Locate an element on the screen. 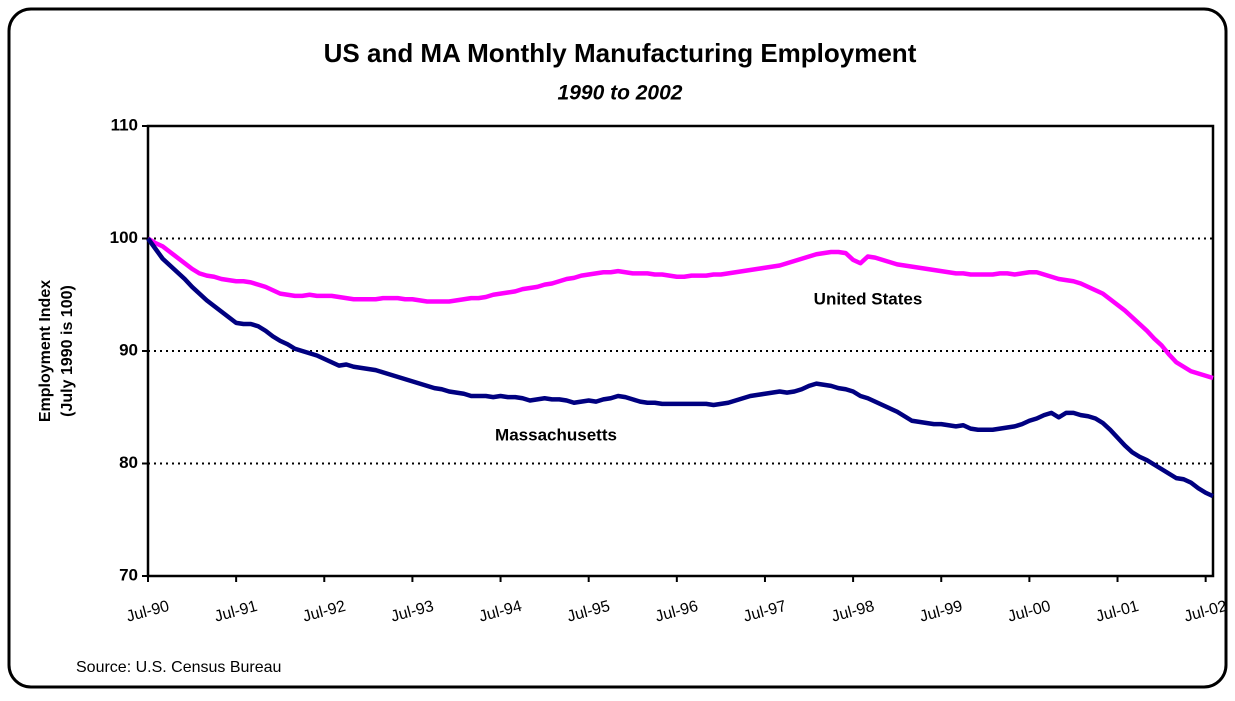 This screenshot has width=1235, height=701. y-axis-title-line: Employment Index is located at coordinates (45, 351).